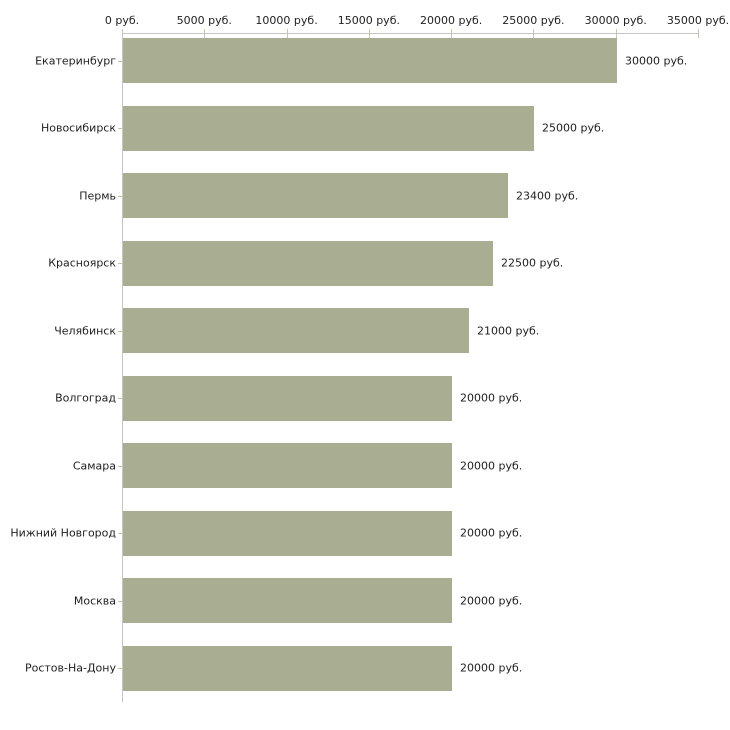 The width and height of the screenshot is (730, 730). Describe the element at coordinates (533, 20) in the screenshot. I see `x-axis-tick-label: 25000 руб.` at that location.